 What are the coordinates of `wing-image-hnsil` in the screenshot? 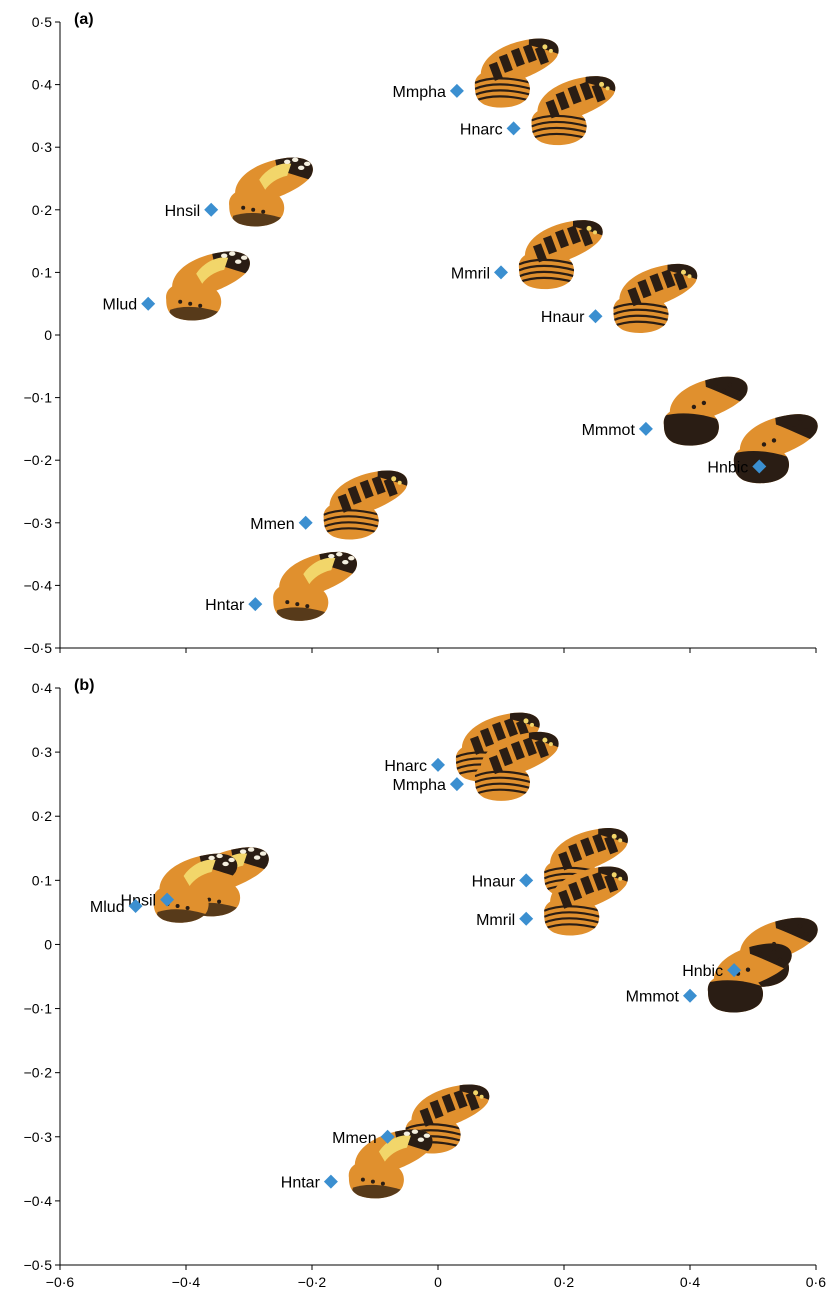 It's located at (271, 192).